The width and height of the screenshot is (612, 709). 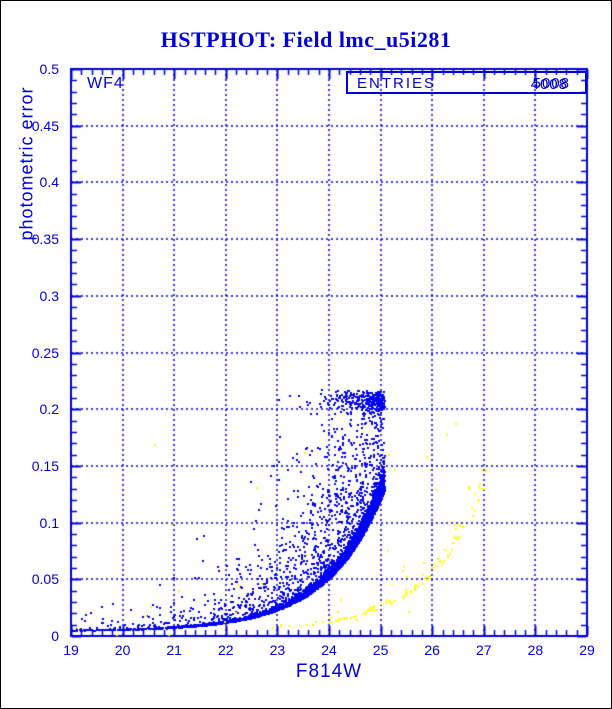 What do you see at coordinates (105, 83) in the screenshot?
I see `chip-label: WF4` at bounding box center [105, 83].